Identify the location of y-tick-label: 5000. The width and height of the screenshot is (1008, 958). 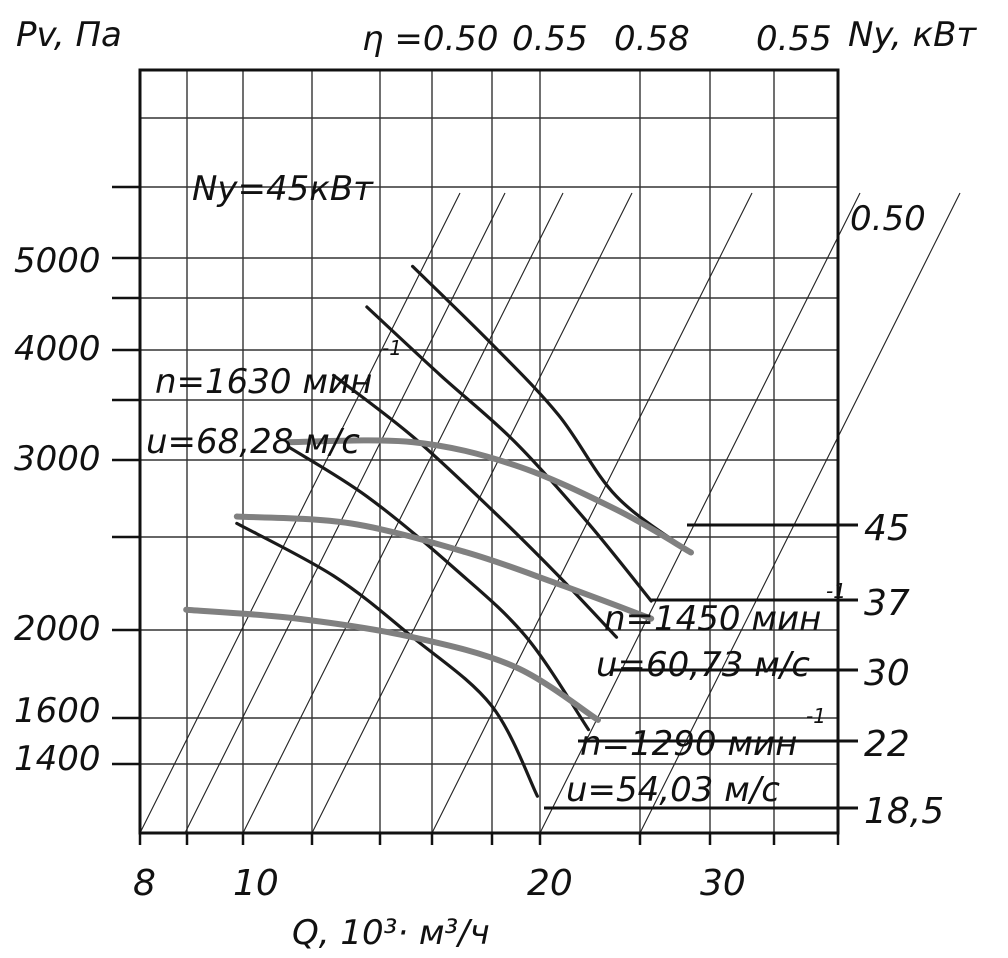
(57, 261).